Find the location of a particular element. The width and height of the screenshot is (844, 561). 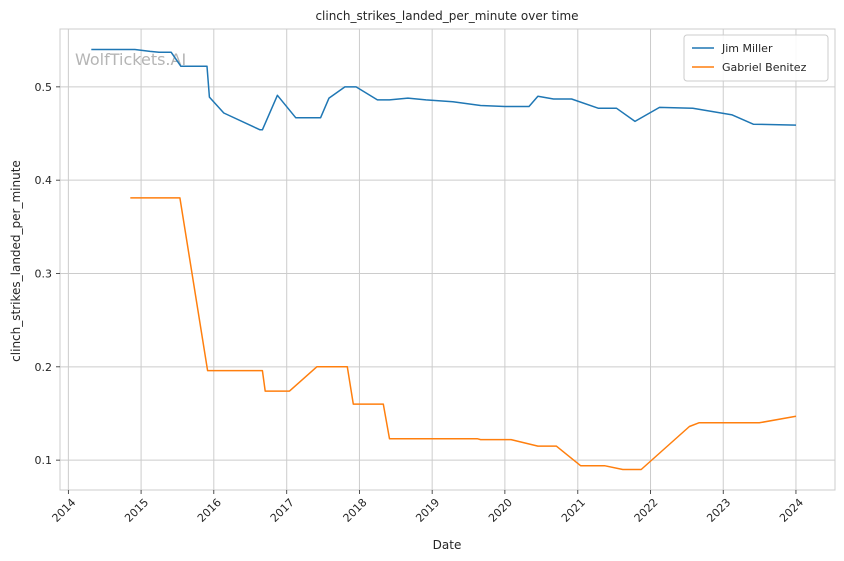

legend-box is located at coordinates (756, 58).